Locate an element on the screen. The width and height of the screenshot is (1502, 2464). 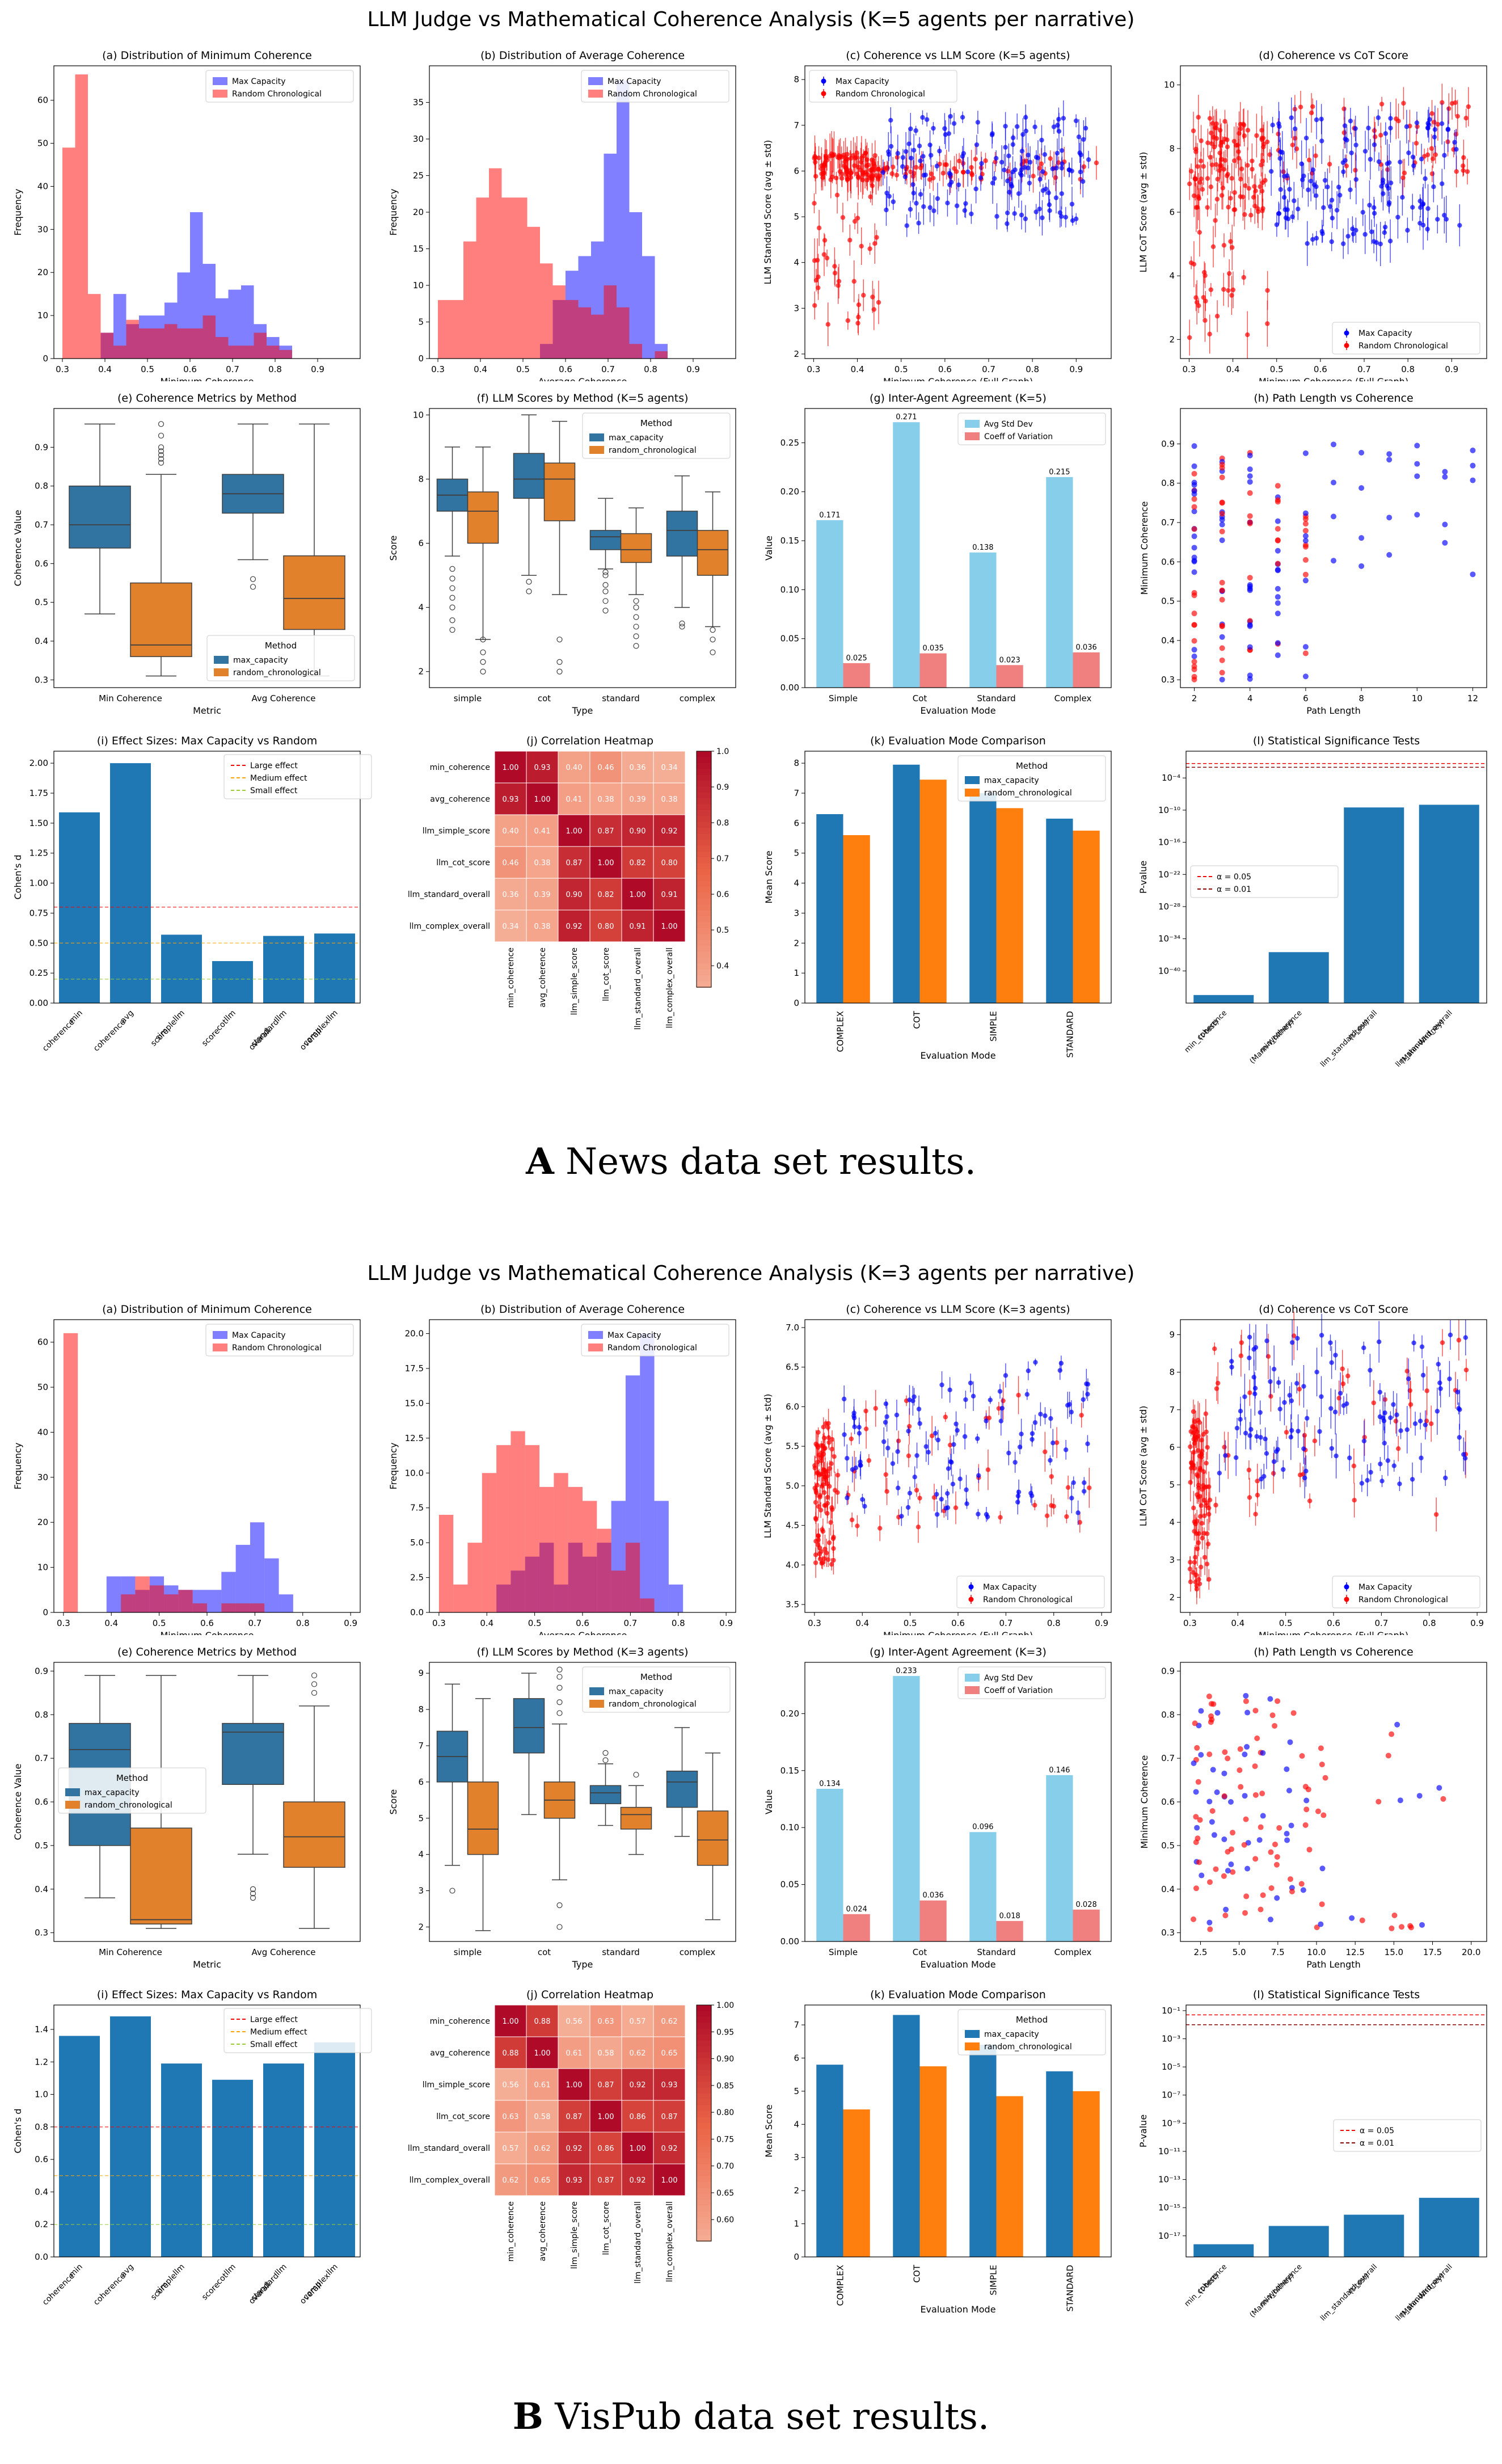
x-tick-label: score is located at coordinates (211, 2291).